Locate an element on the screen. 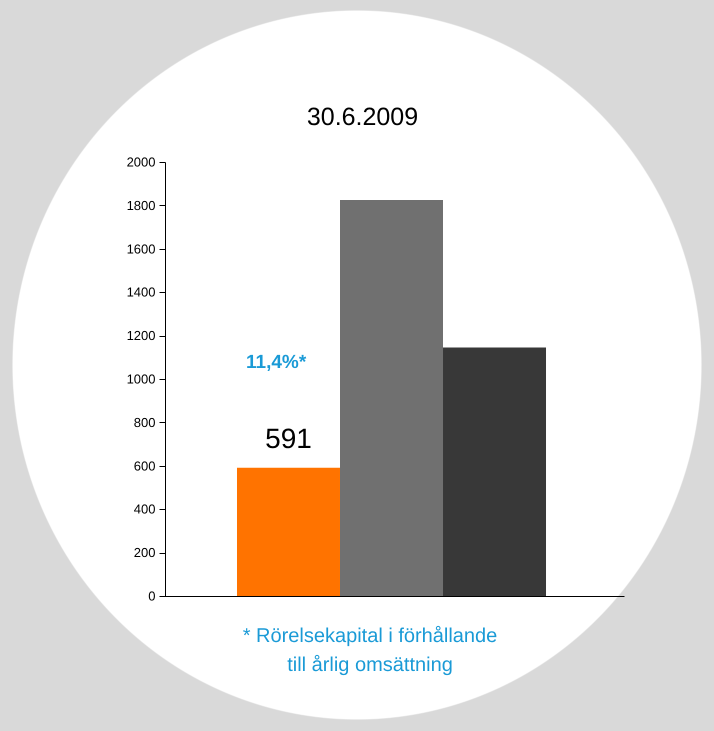 Image resolution: width=714 pixels, height=731 pixels. y-tick-label: 1400 is located at coordinates (141, 292).